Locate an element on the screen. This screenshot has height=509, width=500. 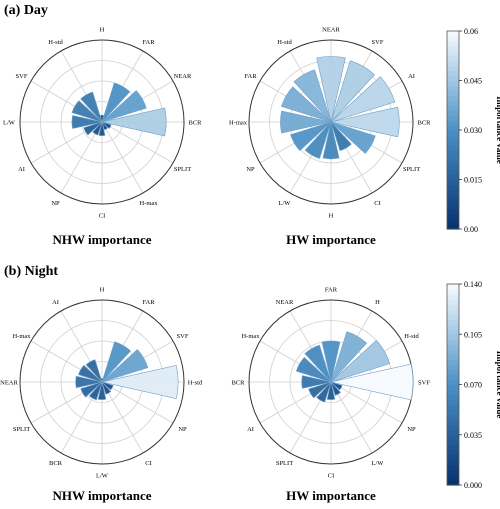
bar-h is located at coordinates (331, 140).